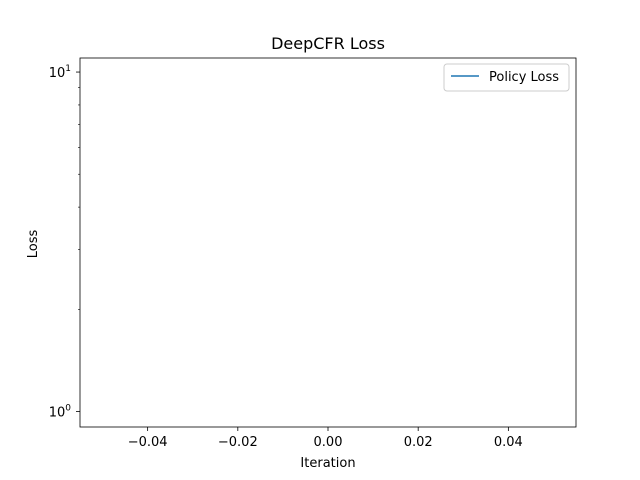 This screenshot has width=640, height=480. Describe the element at coordinates (328, 442) in the screenshot. I see `x-tick-label-2: 0.00` at that location.